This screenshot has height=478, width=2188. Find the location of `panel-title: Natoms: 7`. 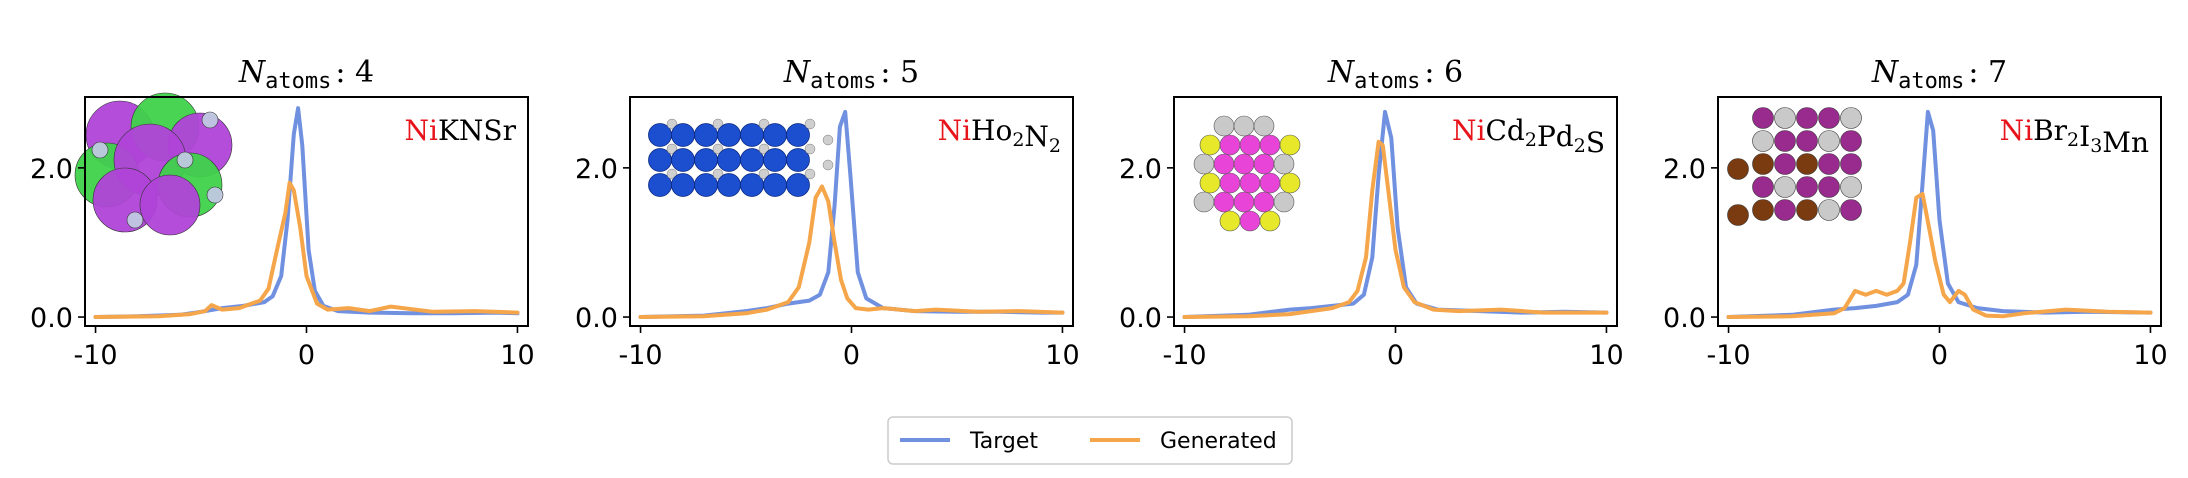

panel-title: Natoms: 7 is located at coordinates (1939, 74).